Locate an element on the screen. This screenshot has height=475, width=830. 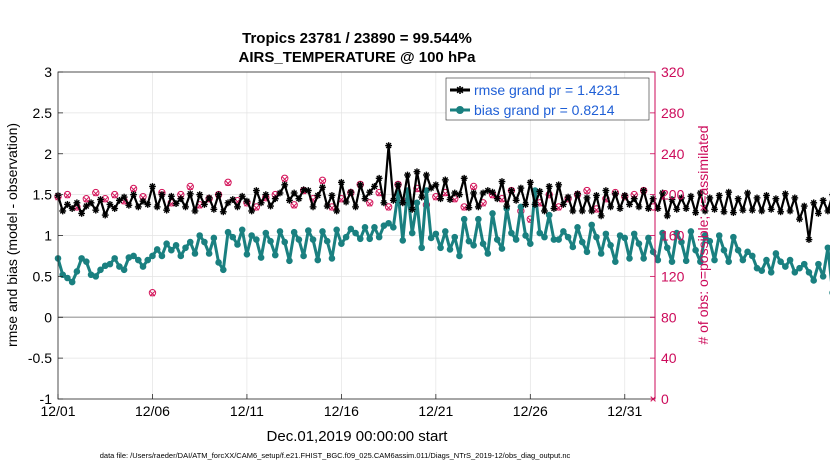
chart-title: Tropics 23781 / 23890 = 99.544% is located at coordinates (357, 38).